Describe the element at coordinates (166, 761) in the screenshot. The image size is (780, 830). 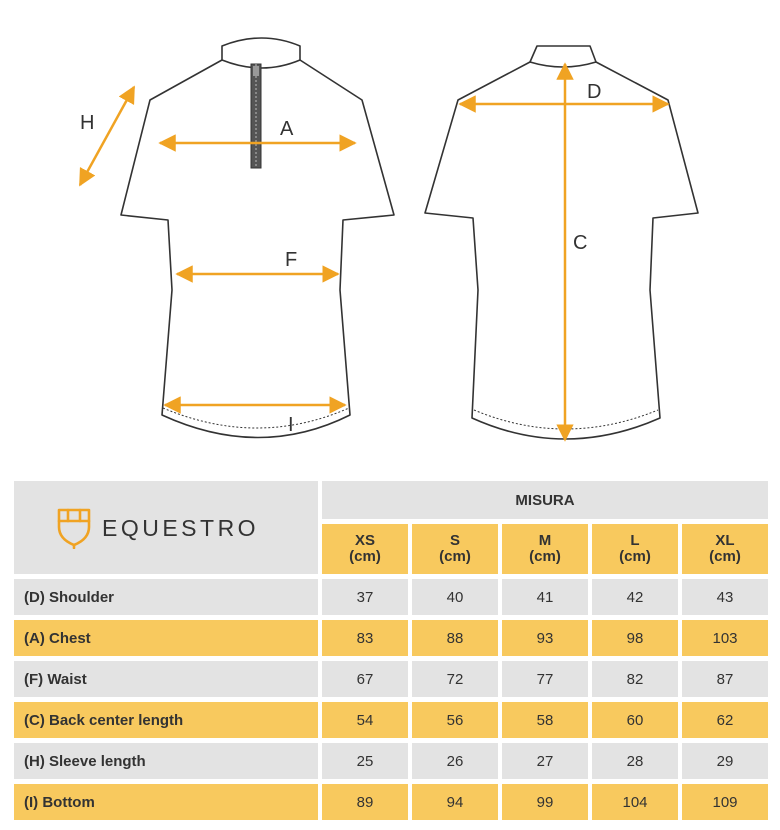
I see `measurement-label: (H) Sleeve length` at that location.